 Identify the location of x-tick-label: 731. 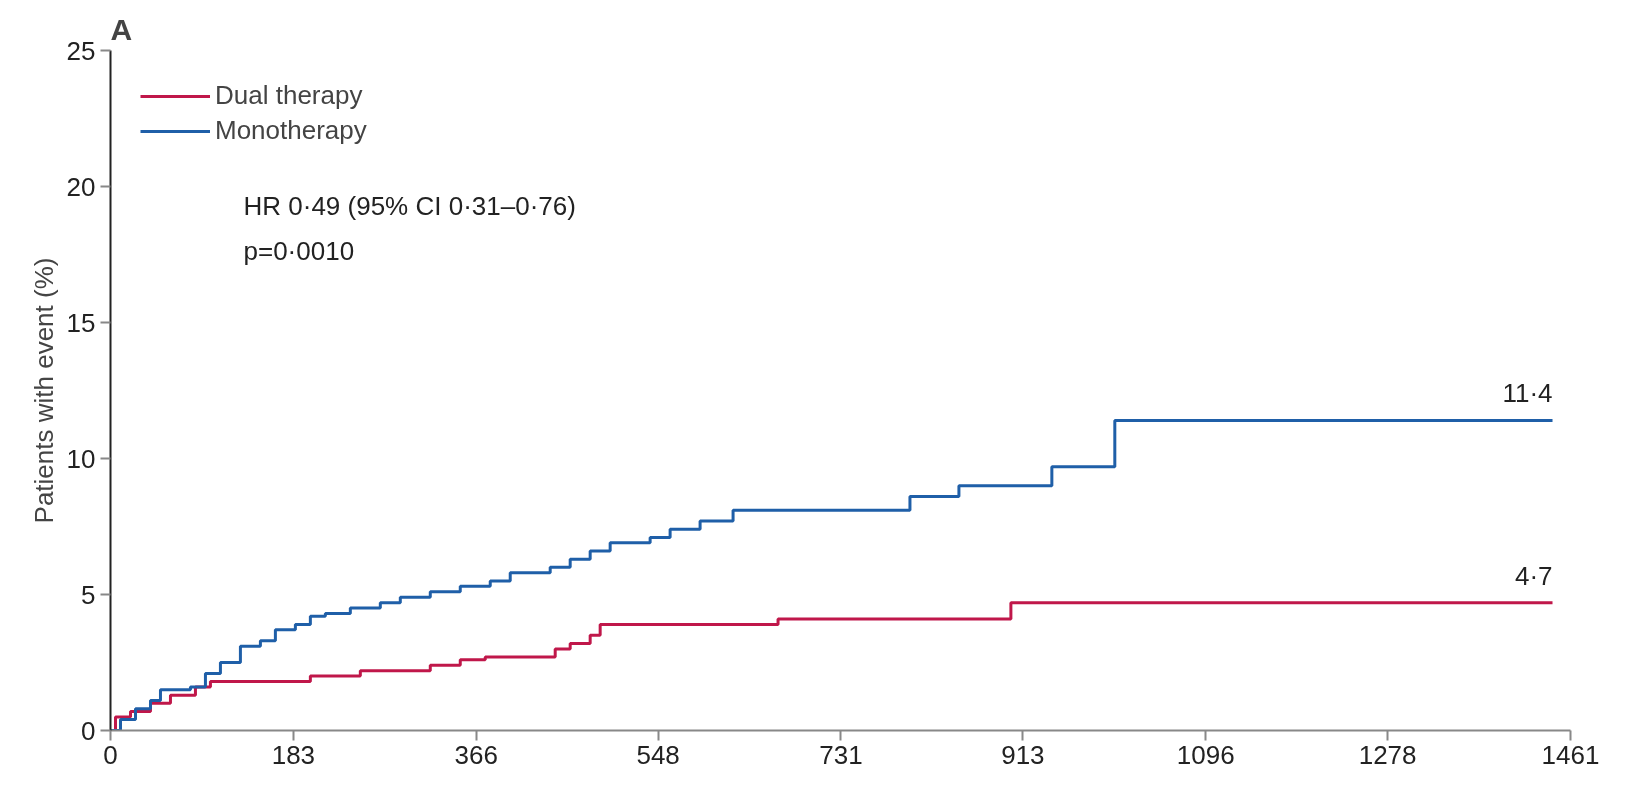
(841, 754).